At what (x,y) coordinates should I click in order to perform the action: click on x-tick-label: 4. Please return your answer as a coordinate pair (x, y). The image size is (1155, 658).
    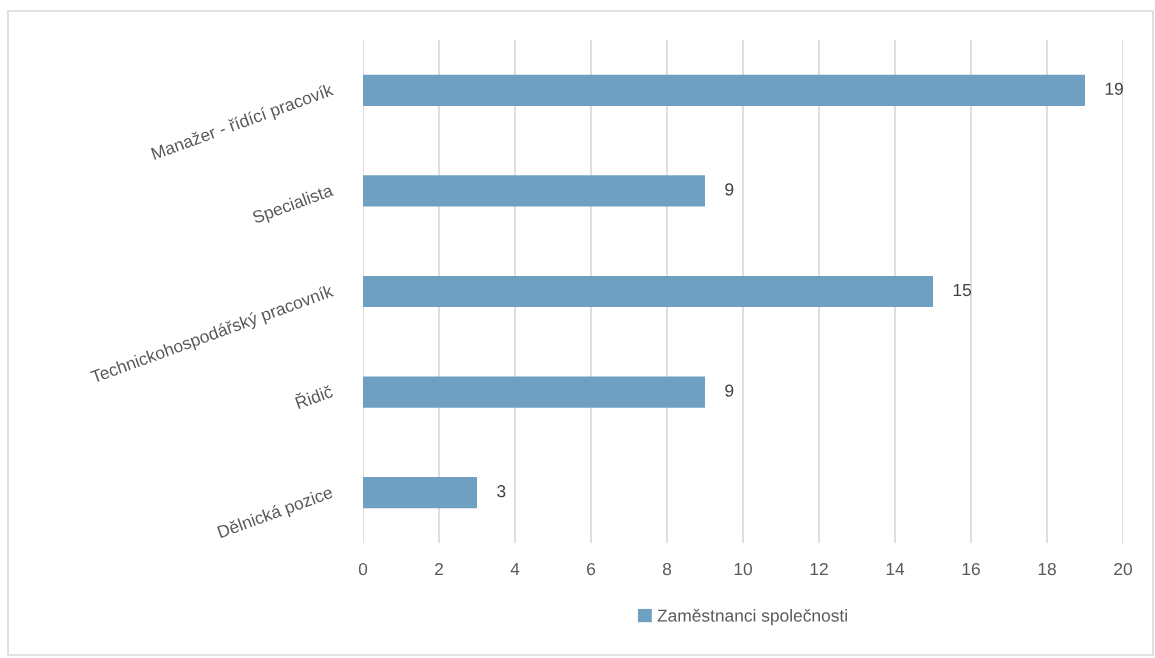
    Looking at the image, I should click on (515, 569).